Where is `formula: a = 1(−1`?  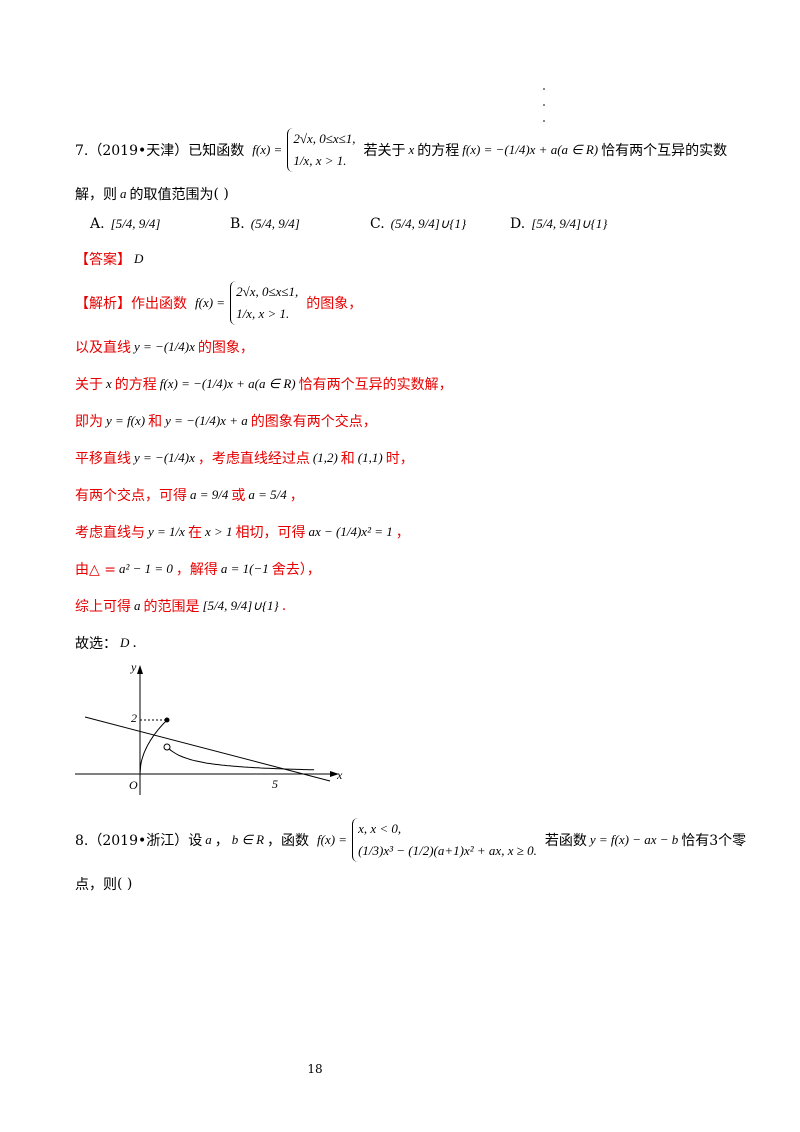
formula: a = 1(−1 is located at coordinates (244, 568).